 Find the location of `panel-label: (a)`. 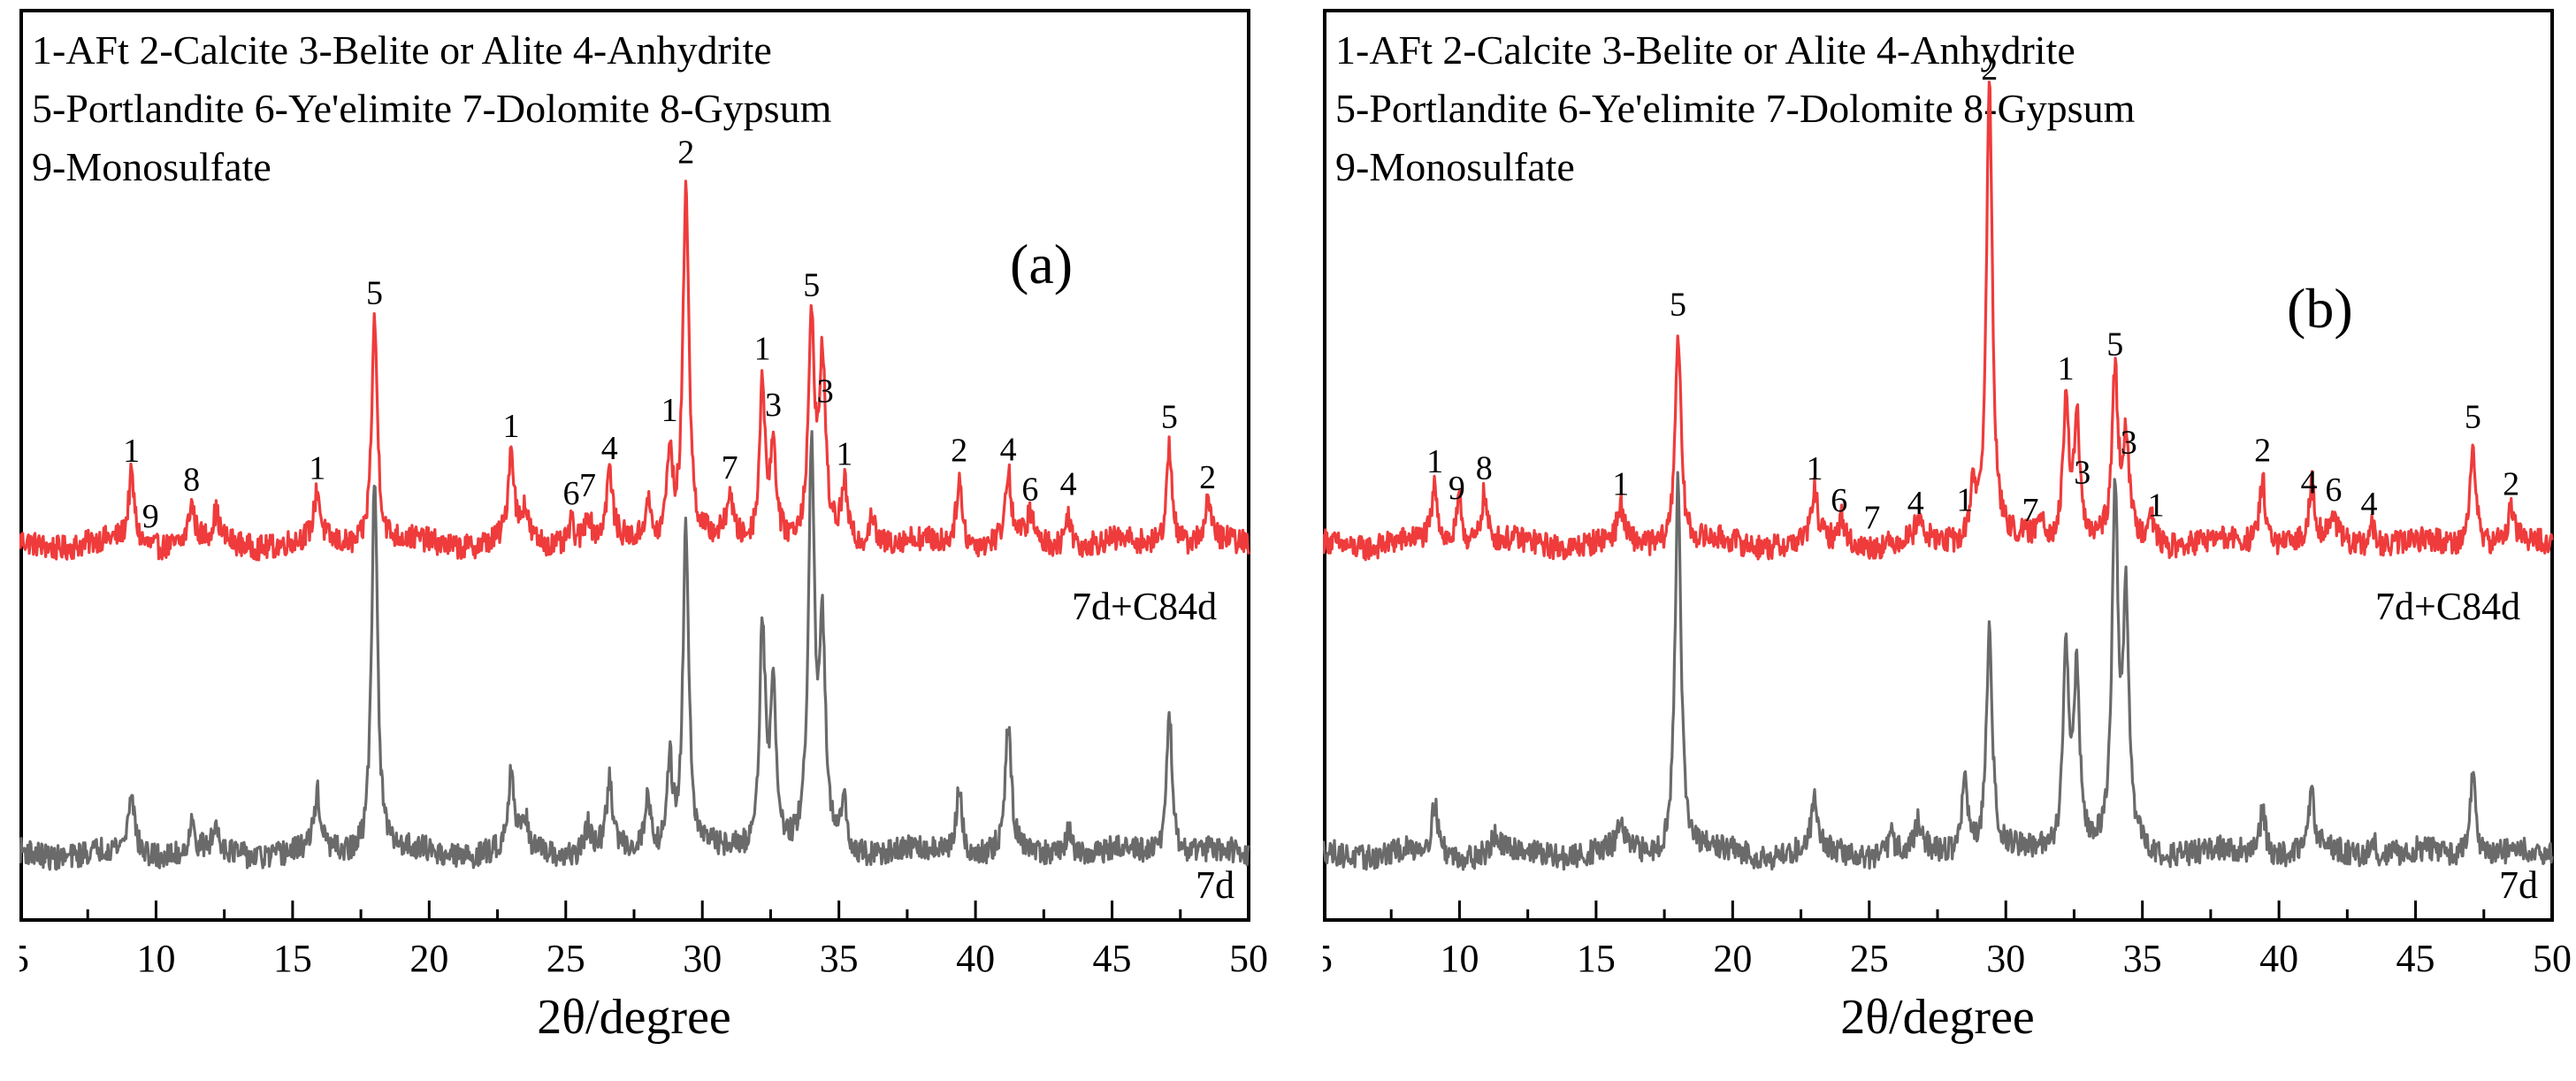

panel-label: (a) is located at coordinates (1041, 264).